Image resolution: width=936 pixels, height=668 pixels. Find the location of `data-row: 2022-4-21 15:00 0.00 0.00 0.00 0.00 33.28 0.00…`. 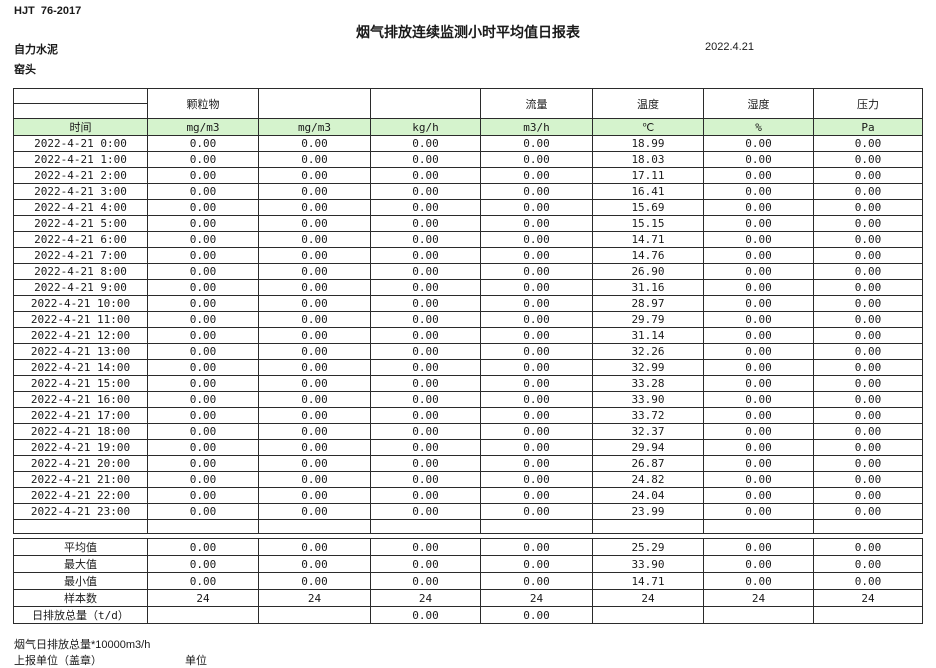

data-row: 2022-4-21 15:00 0.00 0.00 0.00 0.00 33.28 0.00… is located at coordinates (468, 383).